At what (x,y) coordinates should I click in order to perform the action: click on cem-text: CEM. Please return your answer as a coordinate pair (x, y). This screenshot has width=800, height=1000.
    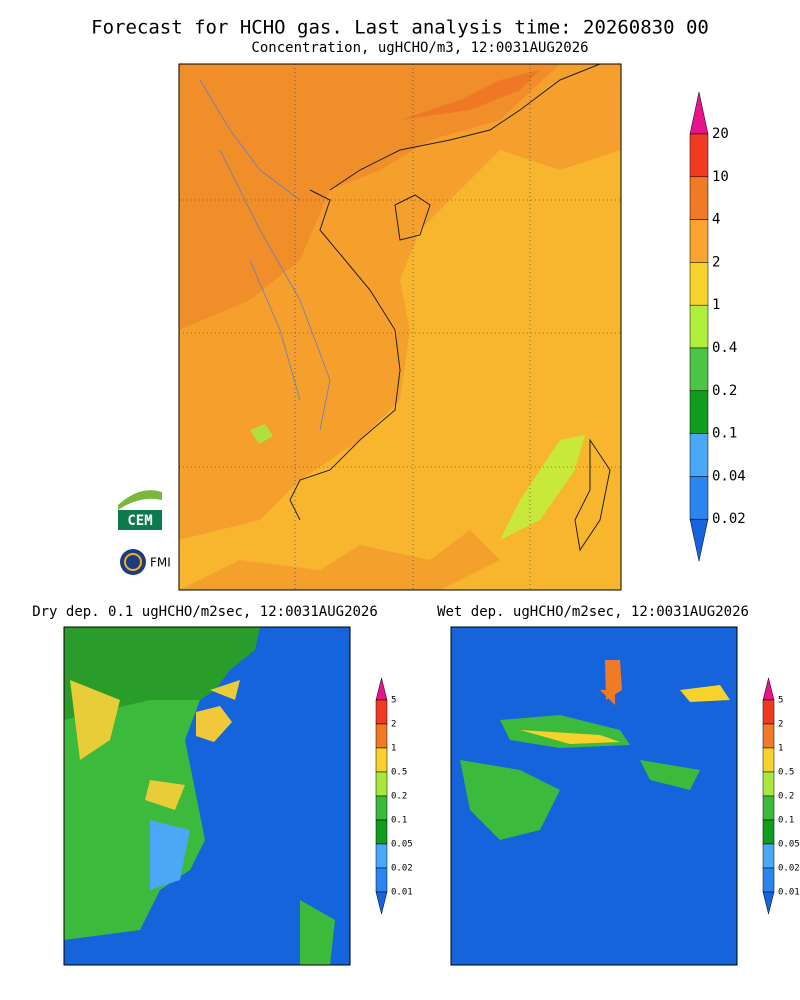
    Looking at the image, I should click on (139, 521).